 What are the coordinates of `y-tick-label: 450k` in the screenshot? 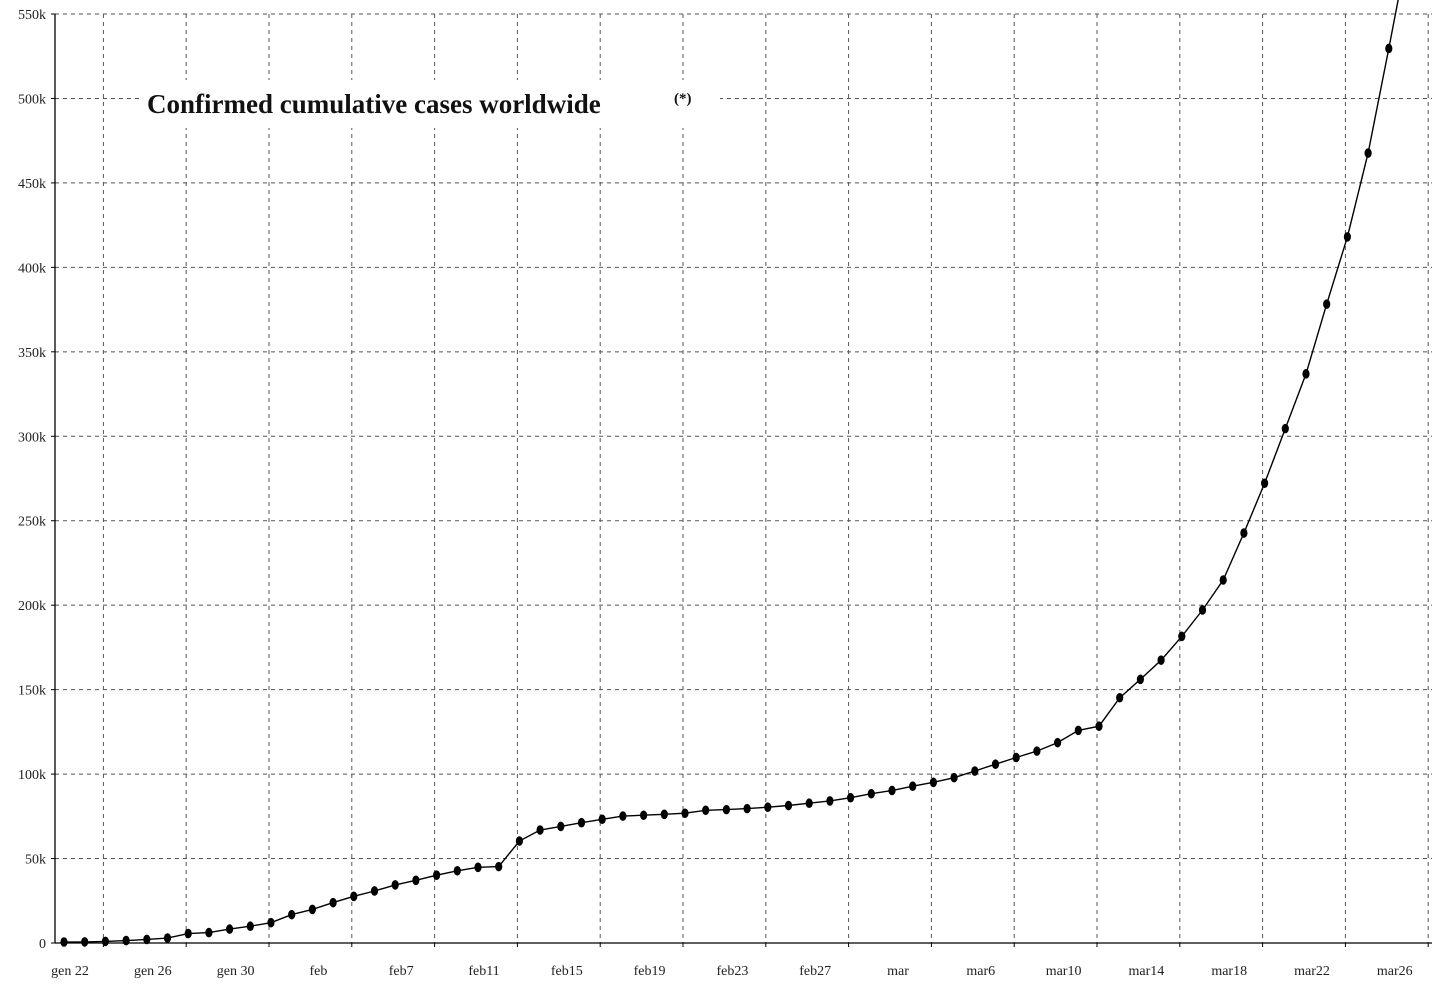 It's located at (32, 184).